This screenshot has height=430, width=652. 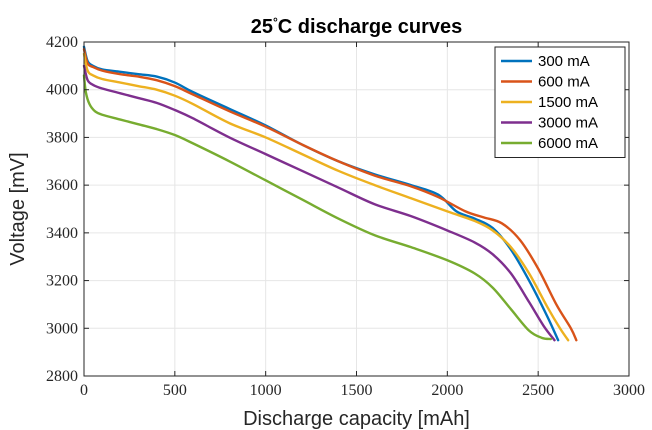 I want to click on legend-label: 300 mA, so click(x=564, y=61).